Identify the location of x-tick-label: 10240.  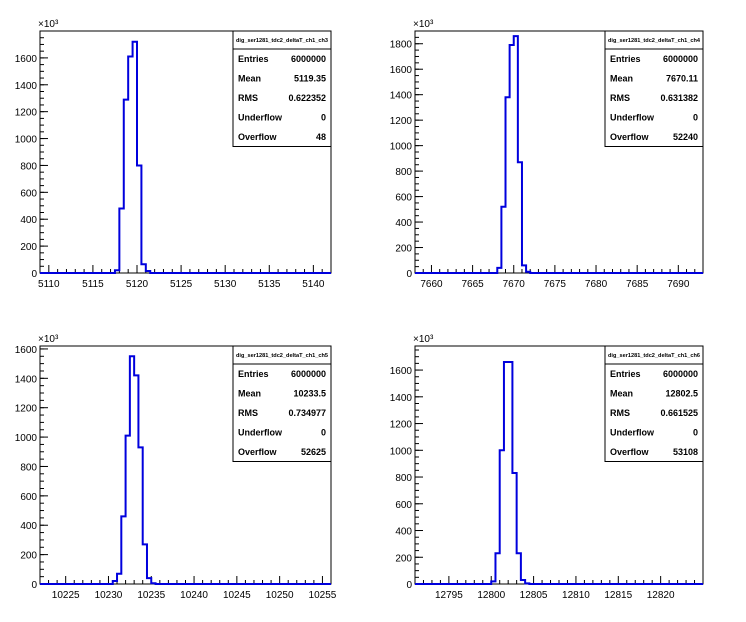
(194, 595).